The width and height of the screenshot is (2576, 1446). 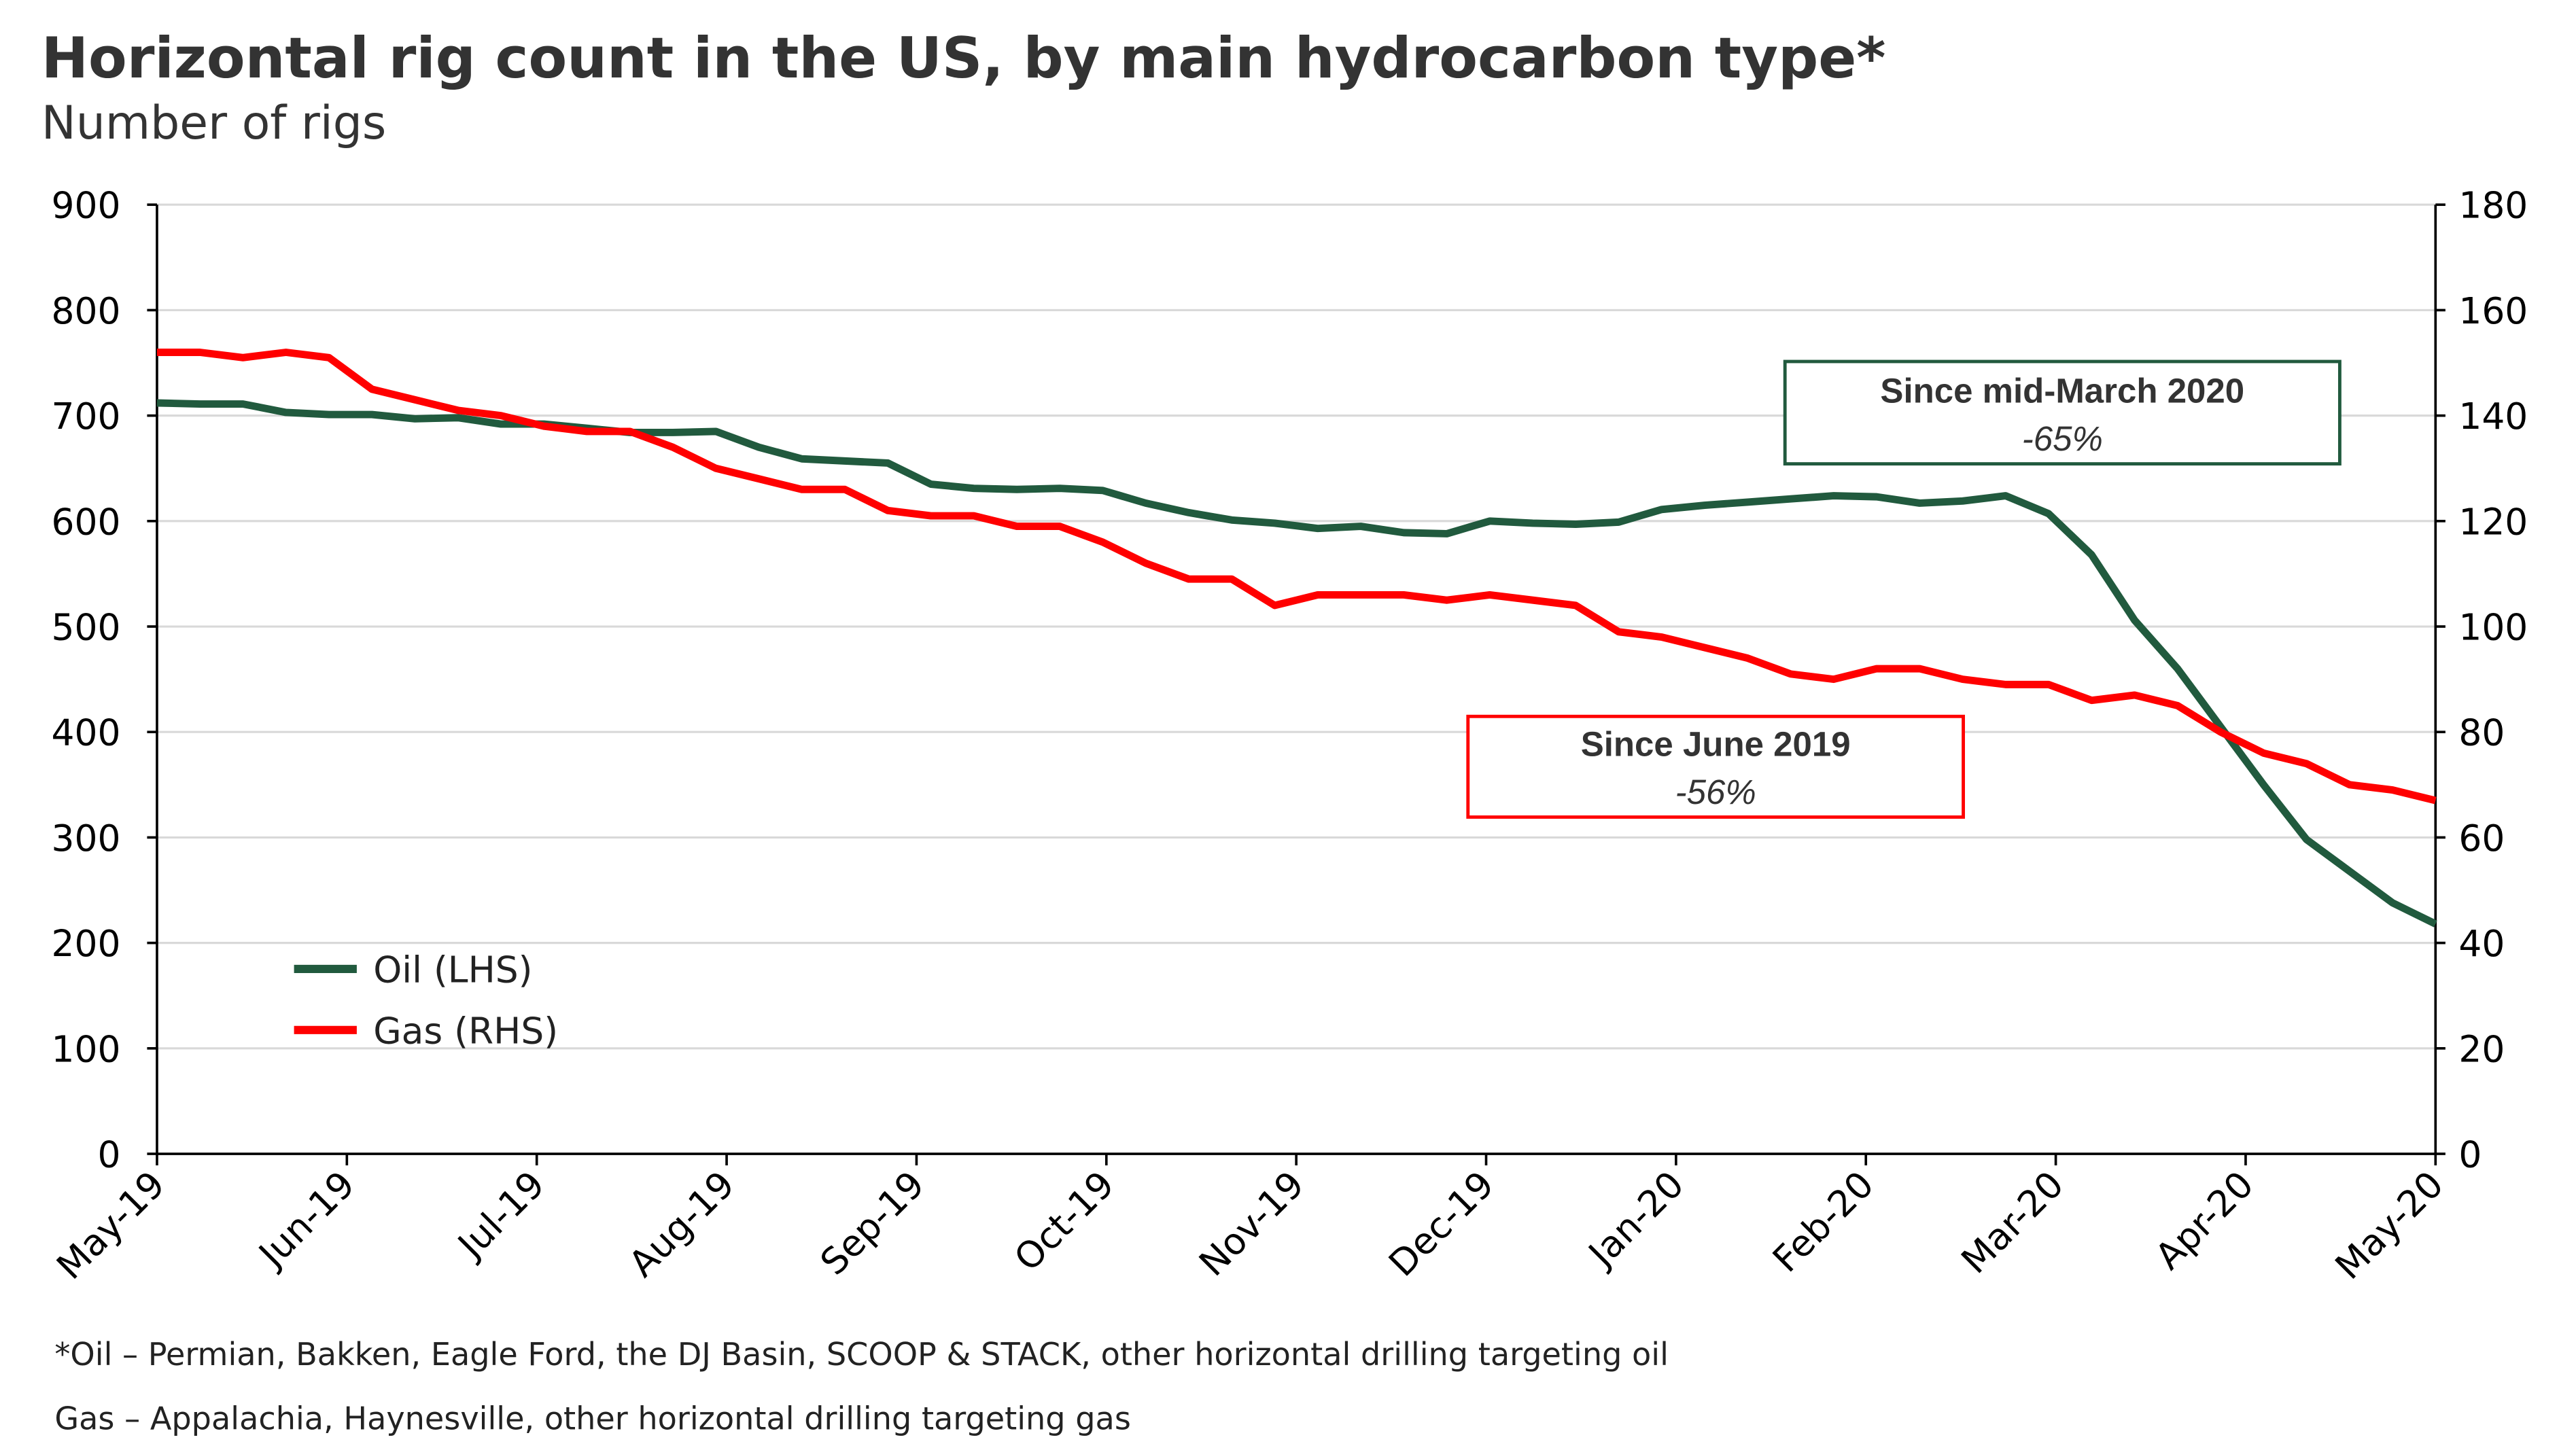 What do you see at coordinates (452, 969) in the screenshot?
I see `legend-oil-label: Oil (LHS)` at bounding box center [452, 969].